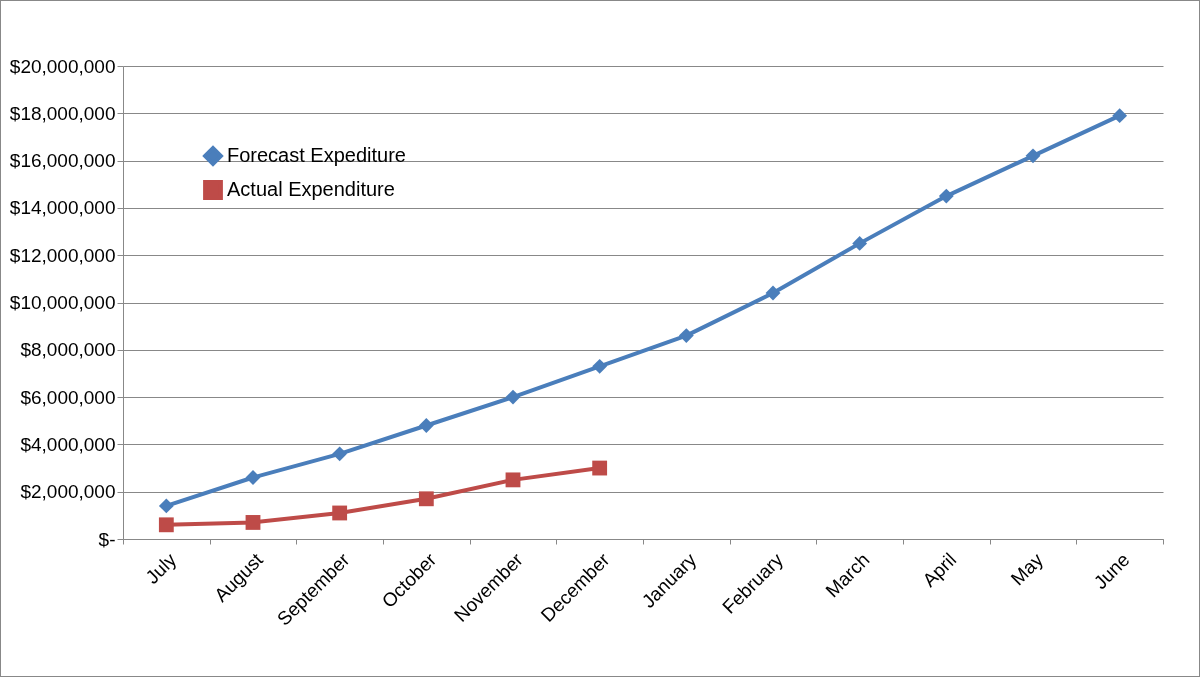  What do you see at coordinates (62, 208) in the screenshot?
I see `y-tick-label: $14,000,000` at bounding box center [62, 208].